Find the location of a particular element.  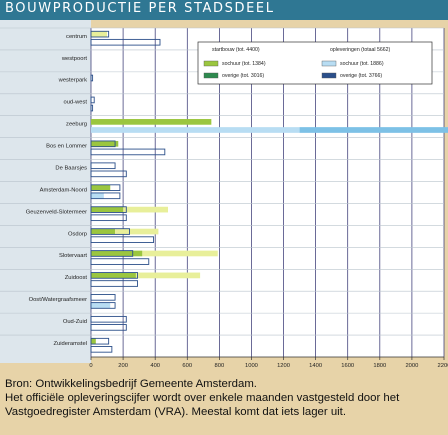

category-label: westerpark is located at coordinates (72, 81).